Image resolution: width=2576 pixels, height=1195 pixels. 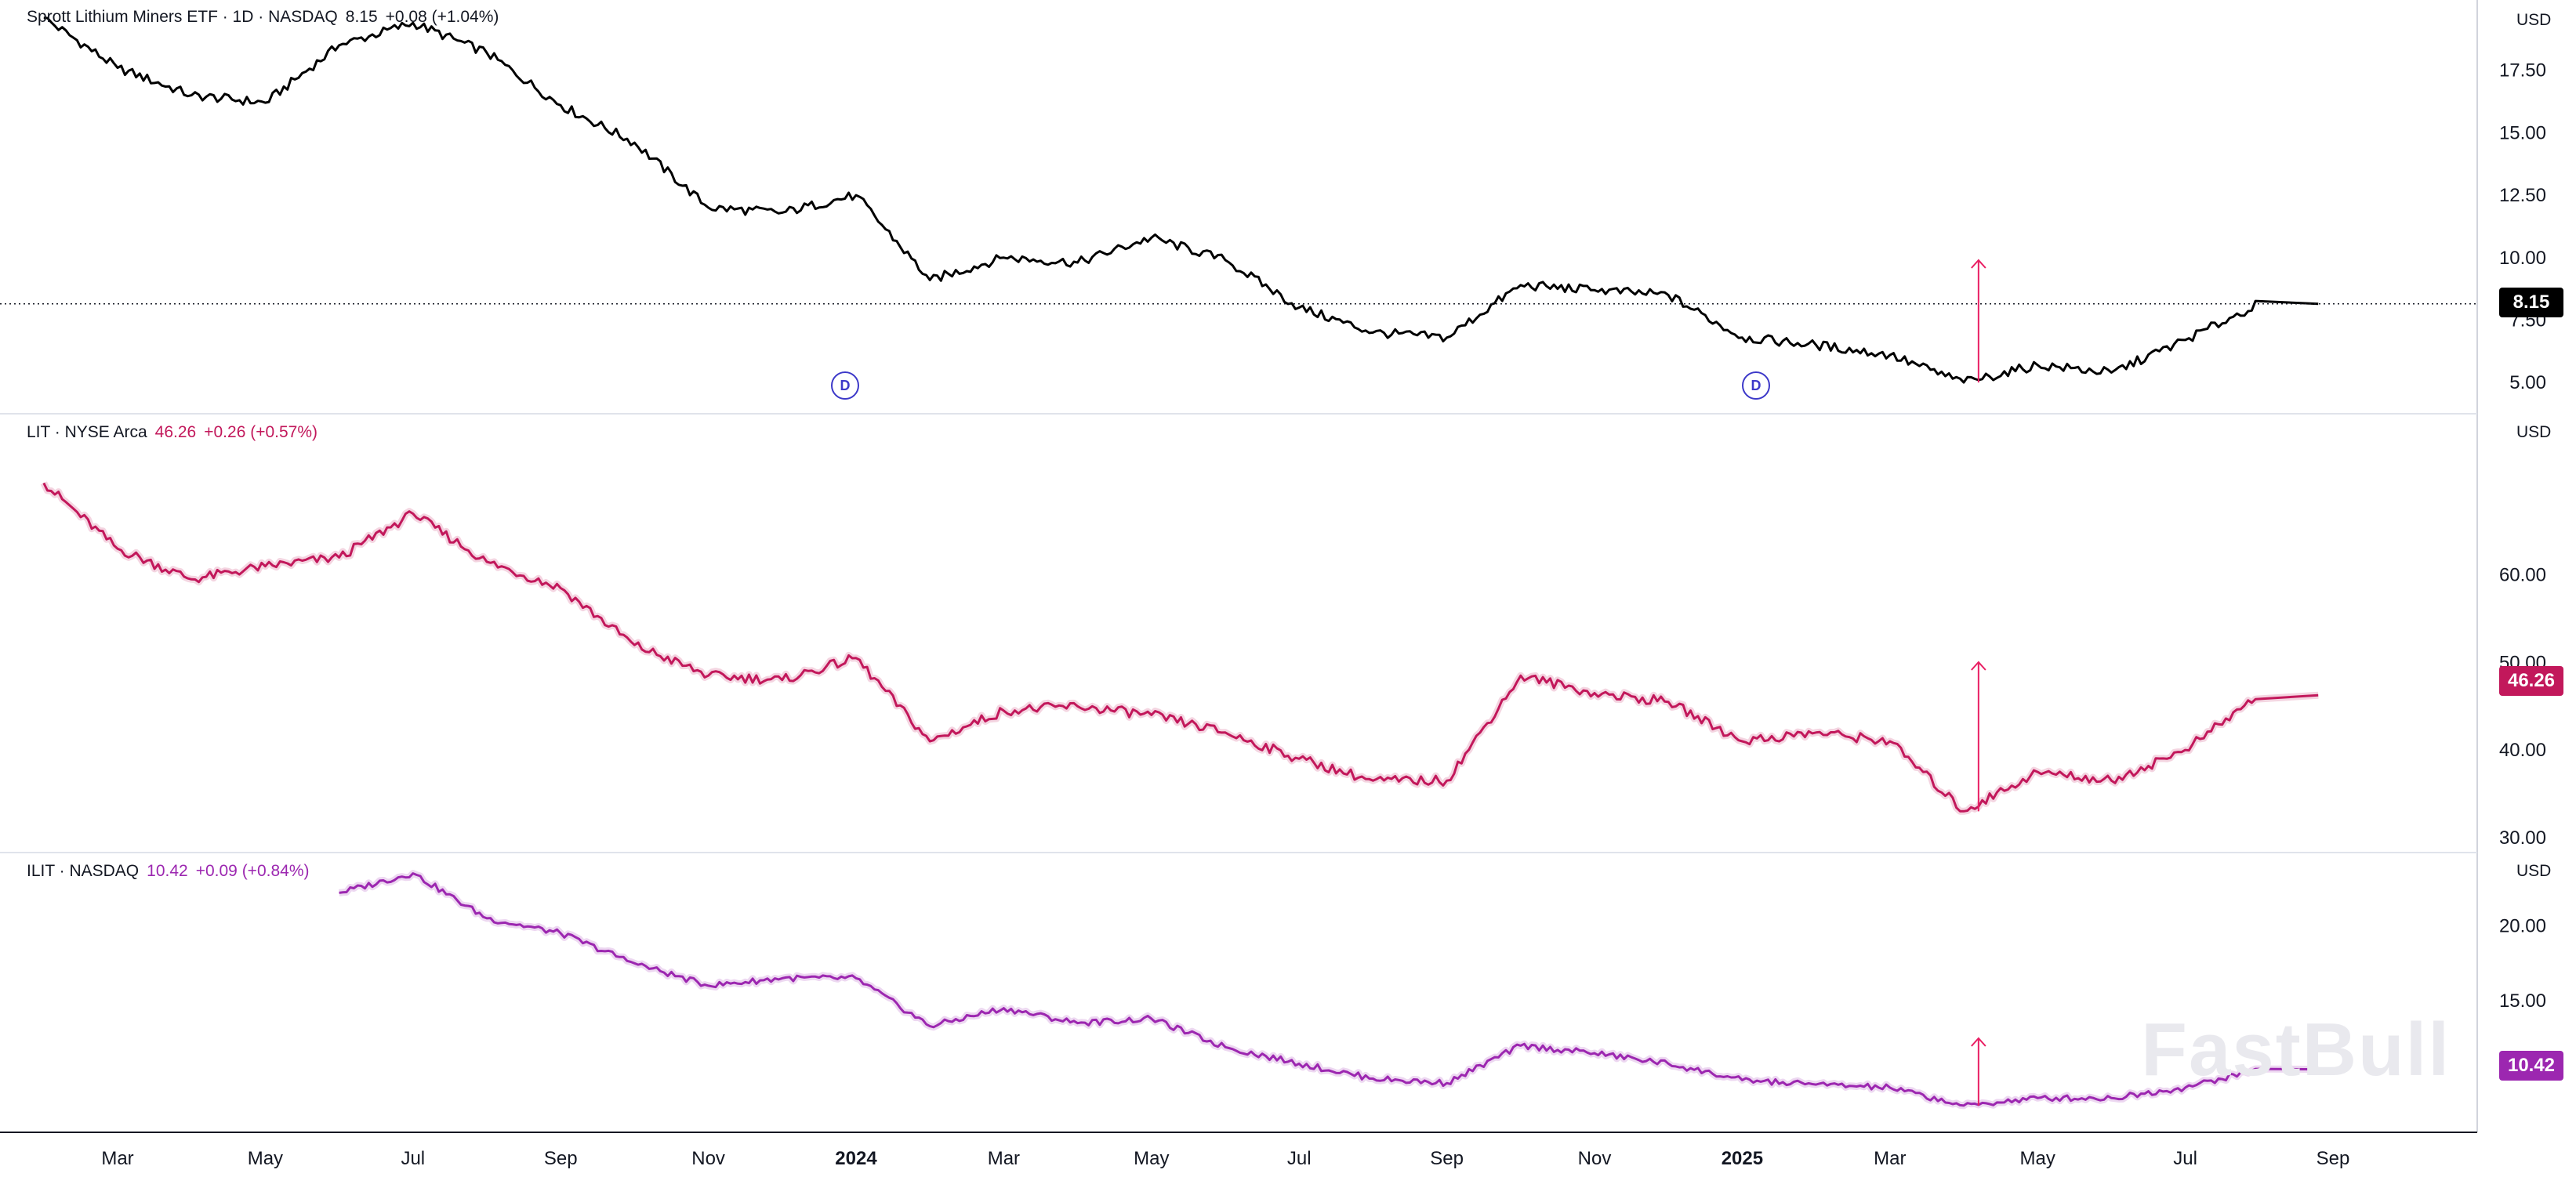 What do you see at coordinates (2527, 382) in the screenshot?
I see `y-tick-label: 5.00` at bounding box center [2527, 382].